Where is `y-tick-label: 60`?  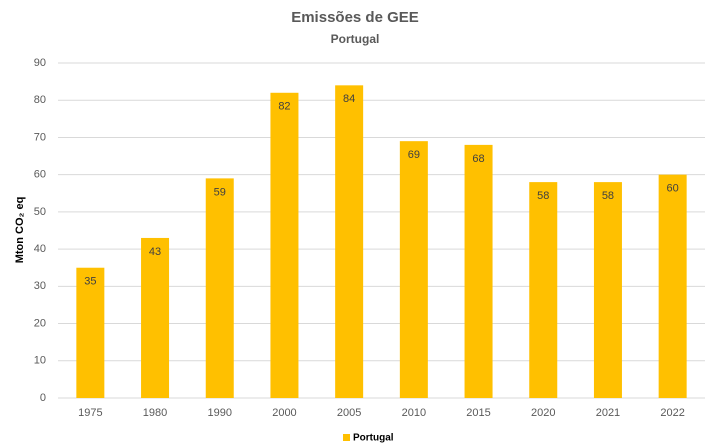
y-tick-label: 60 is located at coordinates (40, 175).